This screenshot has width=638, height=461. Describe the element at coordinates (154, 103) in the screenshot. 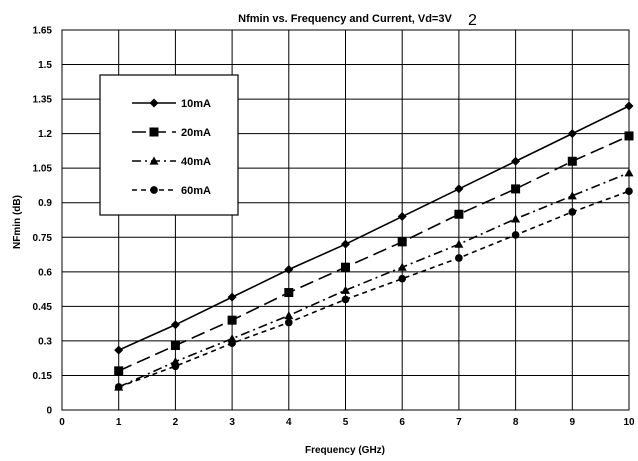

I see `legend-marker-10mA` at that location.